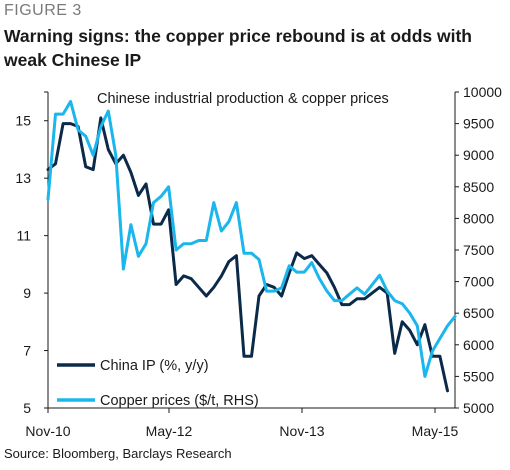  I want to click on source-note: Source: Bloomberg, Barclays Research, so click(118, 453).